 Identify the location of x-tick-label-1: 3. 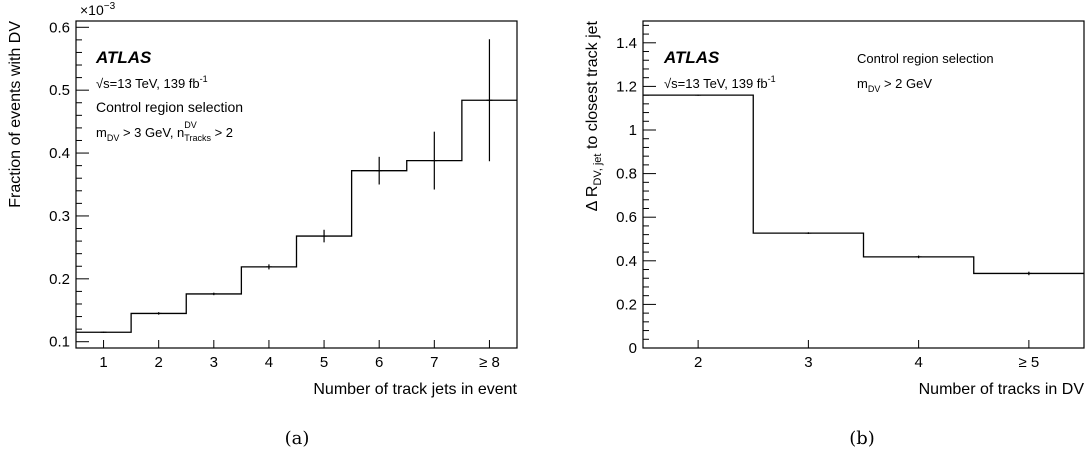
(808, 362).